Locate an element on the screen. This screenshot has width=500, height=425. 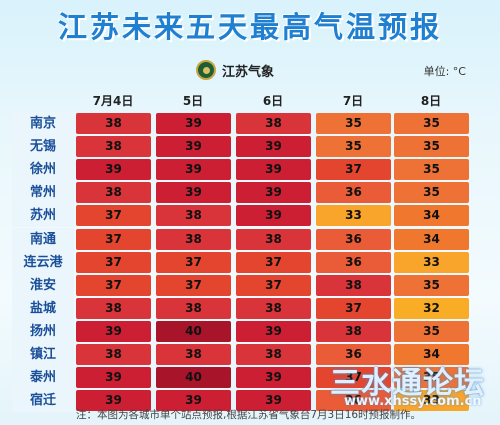
city-label: 徐州 is located at coordinates (43, 170).